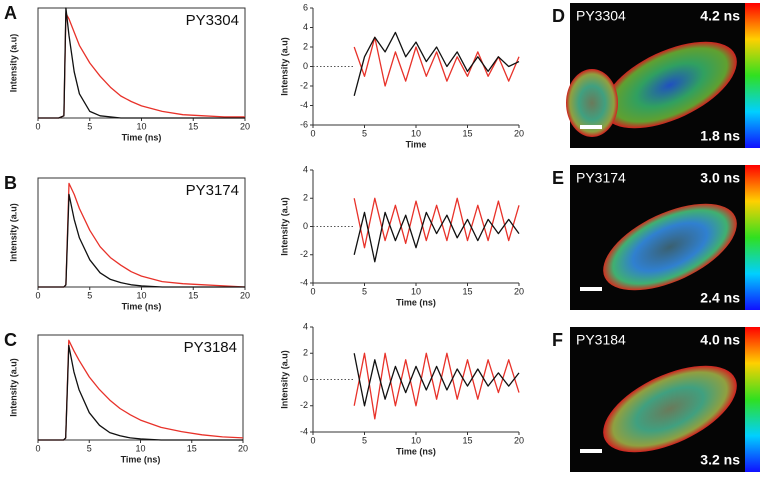 This screenshot has width=764, height=482. What do you see at coordinates (557, 340) in the screenshot?
I see `panel-letter: F` at bounding box center [557, 340].